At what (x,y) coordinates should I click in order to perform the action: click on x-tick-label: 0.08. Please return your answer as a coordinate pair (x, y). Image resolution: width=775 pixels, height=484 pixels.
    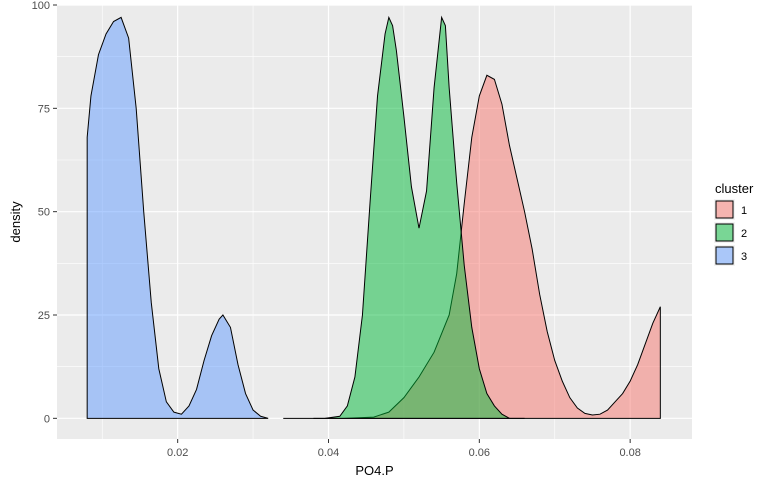
    Looking at the image, I should click on (629, 453).